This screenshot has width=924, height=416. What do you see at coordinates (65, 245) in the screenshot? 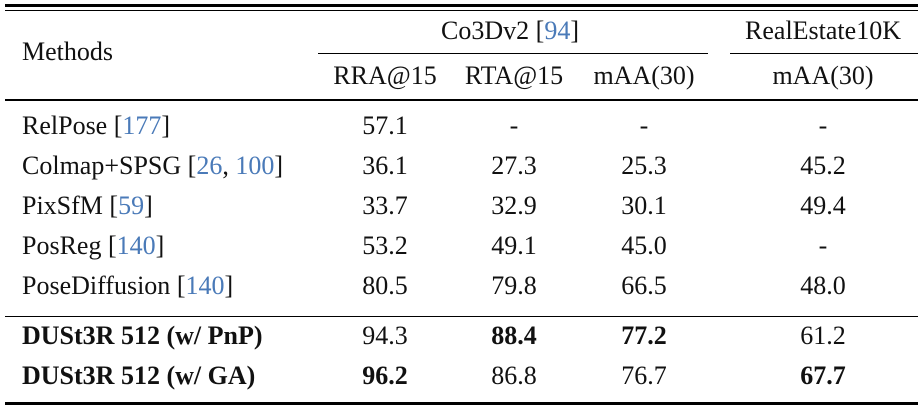
I see `method-name: PosReg` at bounding box center [65, 245].